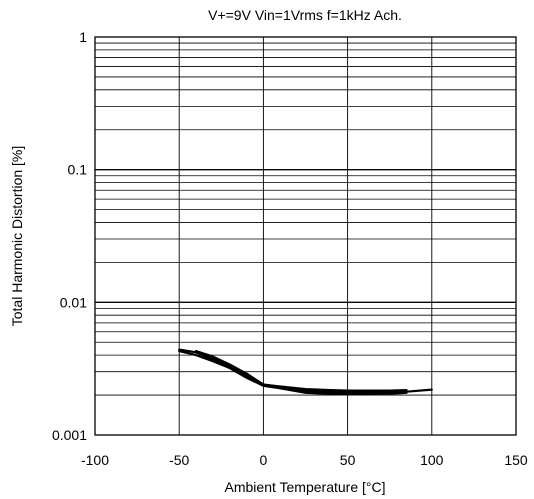  What do you see at coordinates (305, 15) in the screenshot?
I see `chart-title: V+=9V Vin=1Vrms f=1kHz Ach.` at bounding box center [305, 15].